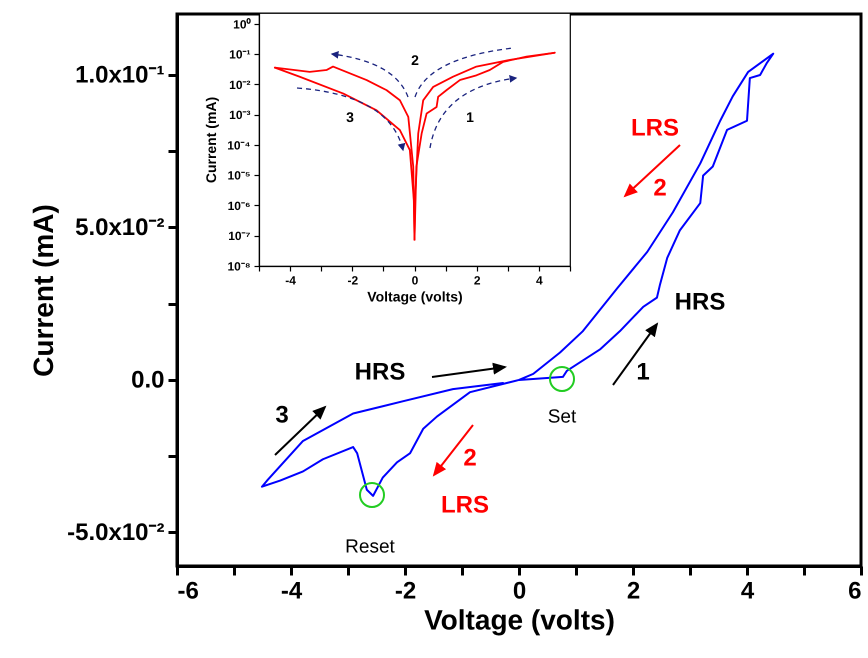 The image size is (868, 658). I want to click on y-tick-label: -5.0x10⁻², so click(116, 532).